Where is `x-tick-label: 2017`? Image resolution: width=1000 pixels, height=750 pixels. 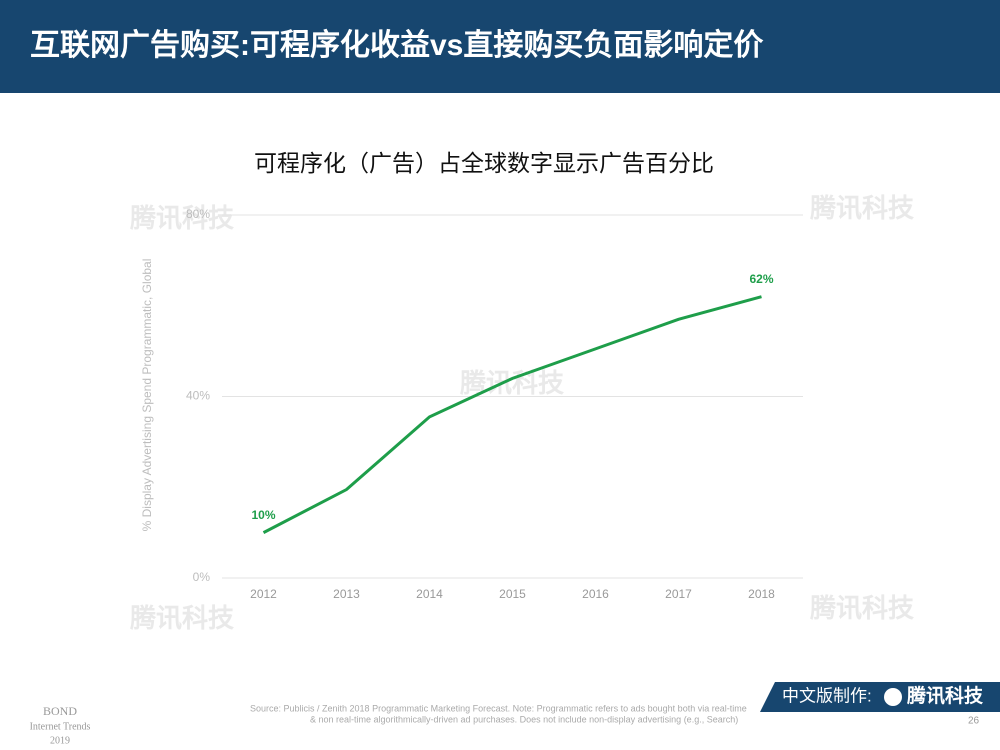
x-tick-label: 2017 is located at coordinates (678, 594).